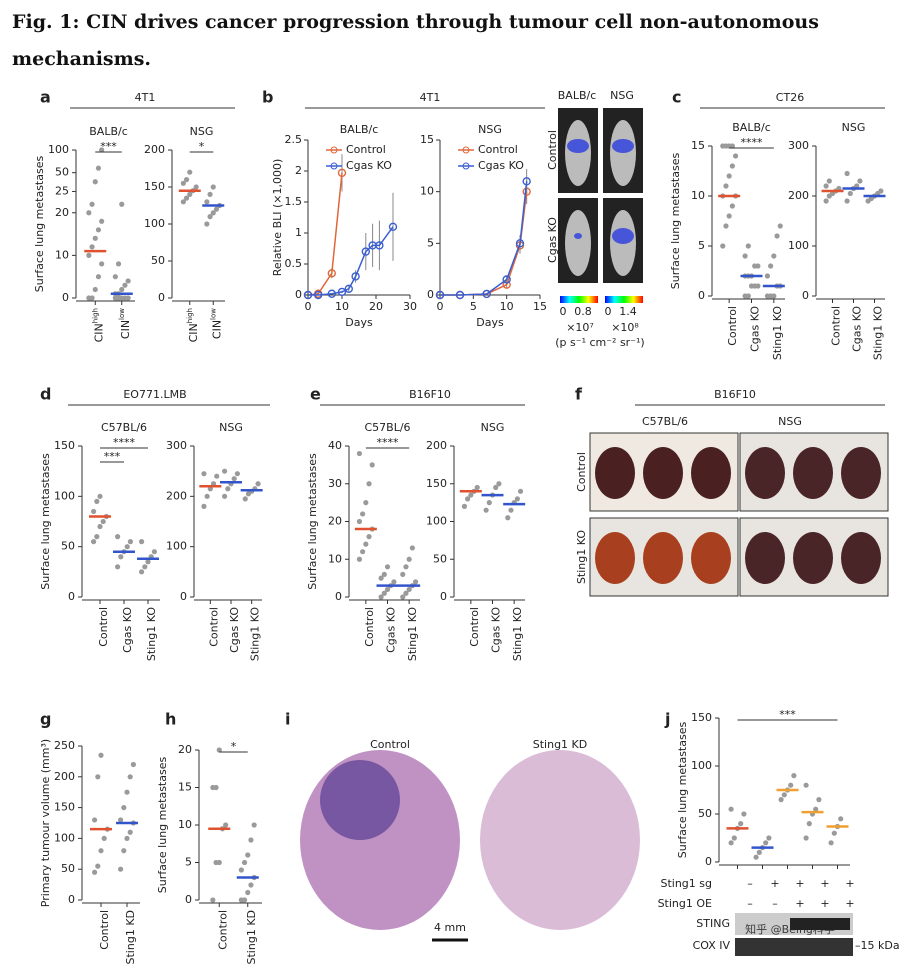  Describe the element at coordinates (430, 242) in the screenshot. I see `y-tick-label: 5` at that location.